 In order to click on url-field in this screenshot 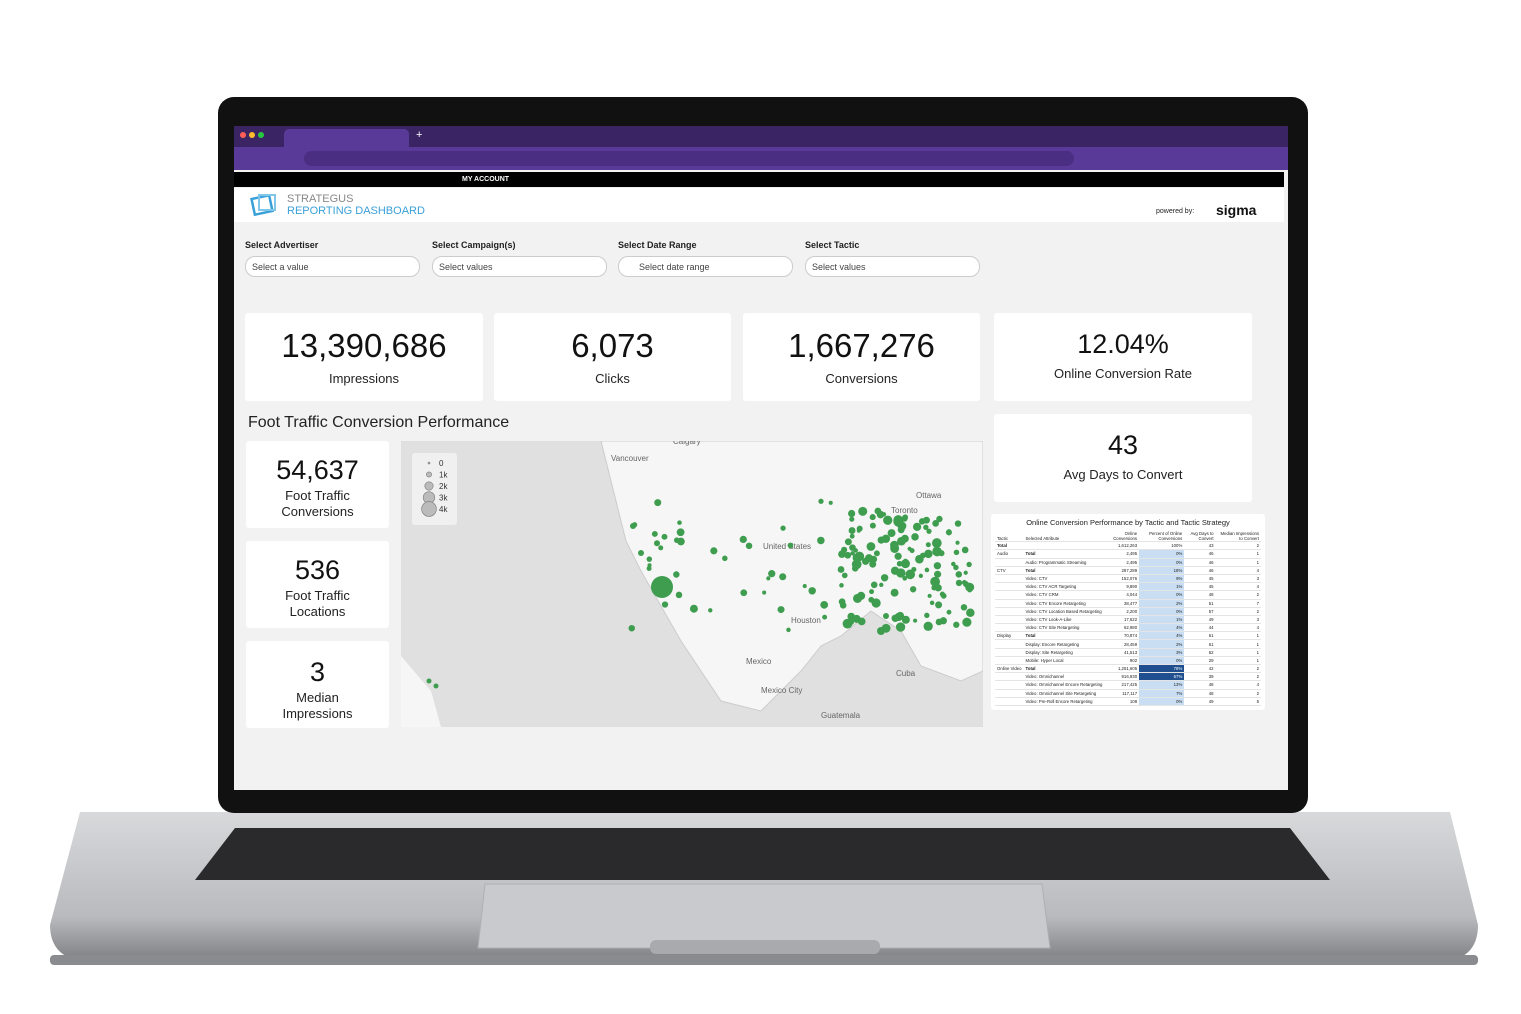, I will do `click(689, 158)`.